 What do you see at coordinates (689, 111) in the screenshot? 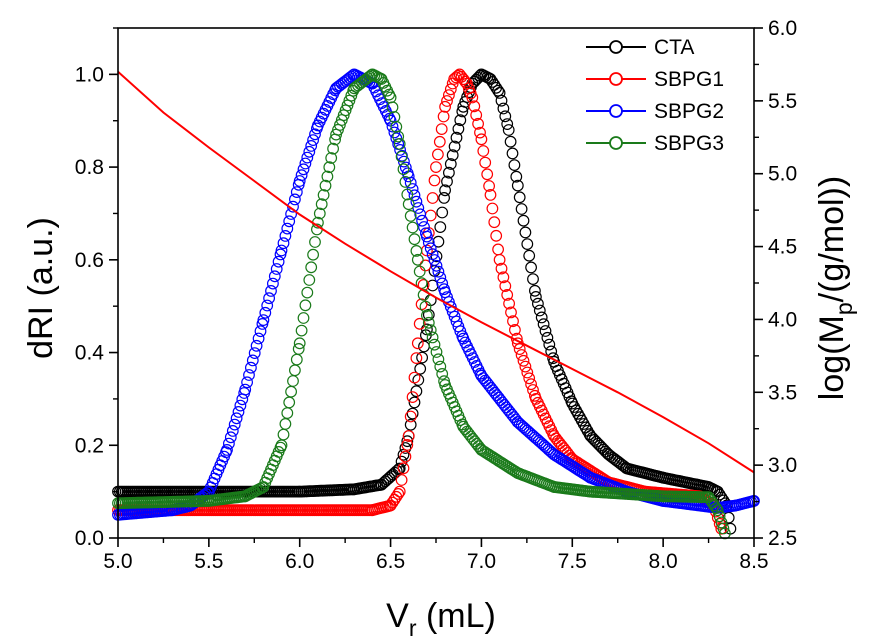
I see `legend-label: SBPG2` at bounding box center [689, 111].